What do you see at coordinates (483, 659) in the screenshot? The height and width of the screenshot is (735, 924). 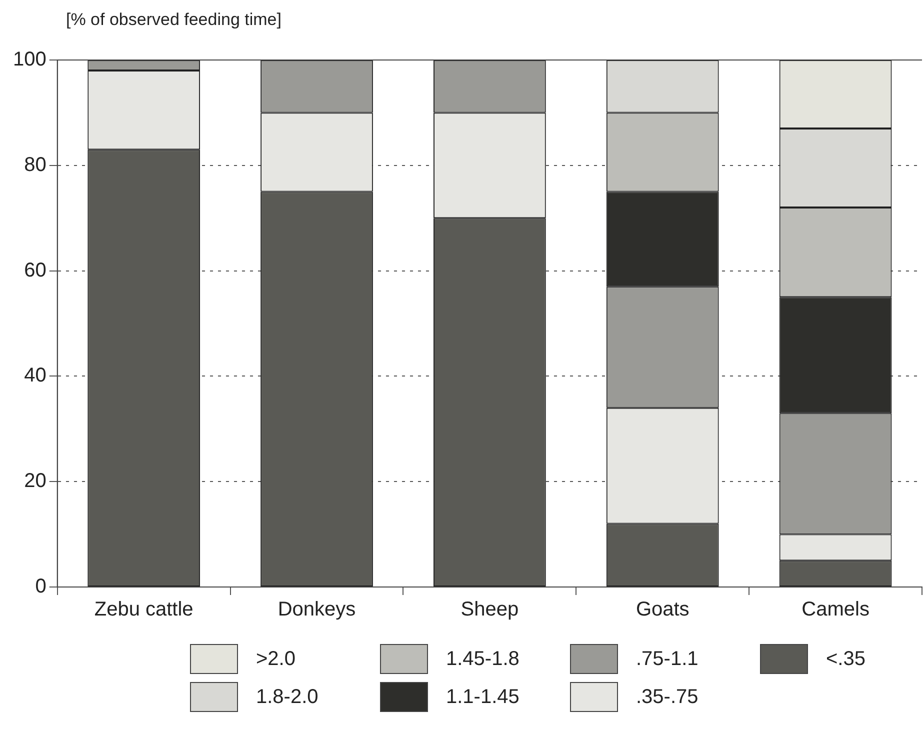 I see `legend-label: 1.45-1.8` at bounding box center [483, 659].